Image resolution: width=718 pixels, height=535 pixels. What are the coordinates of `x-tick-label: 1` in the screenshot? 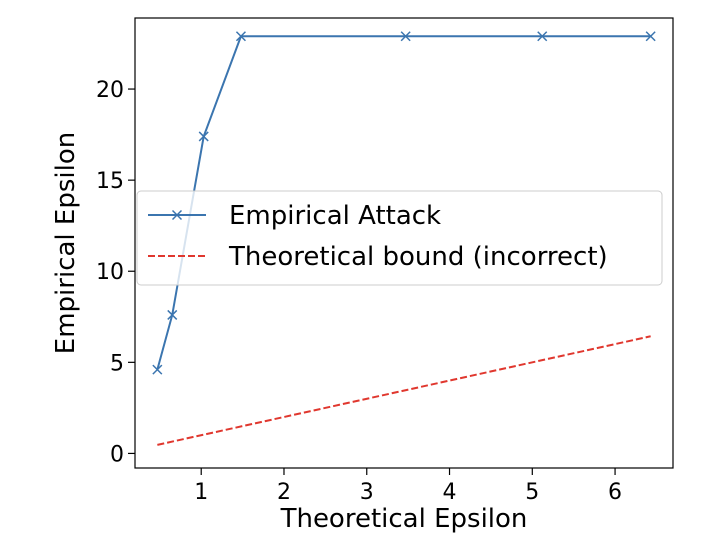 It's located at (201, 492).